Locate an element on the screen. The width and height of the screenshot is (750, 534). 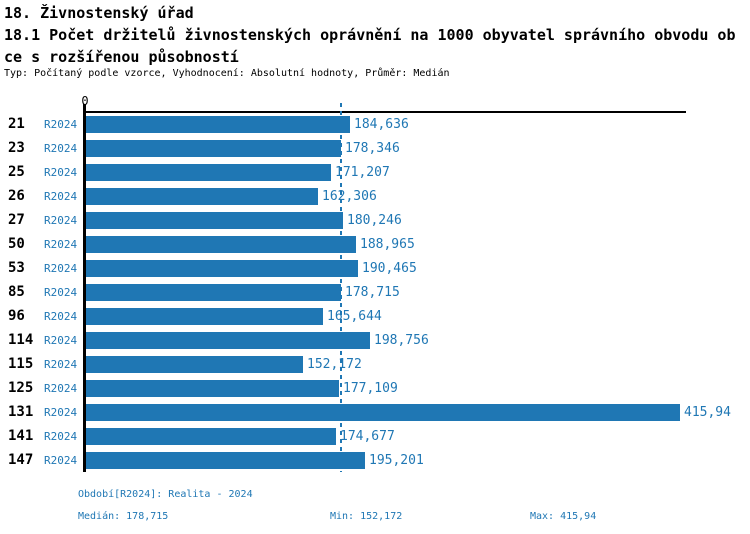
row-value-label: 195,201 is located at coordinates (396, 460).